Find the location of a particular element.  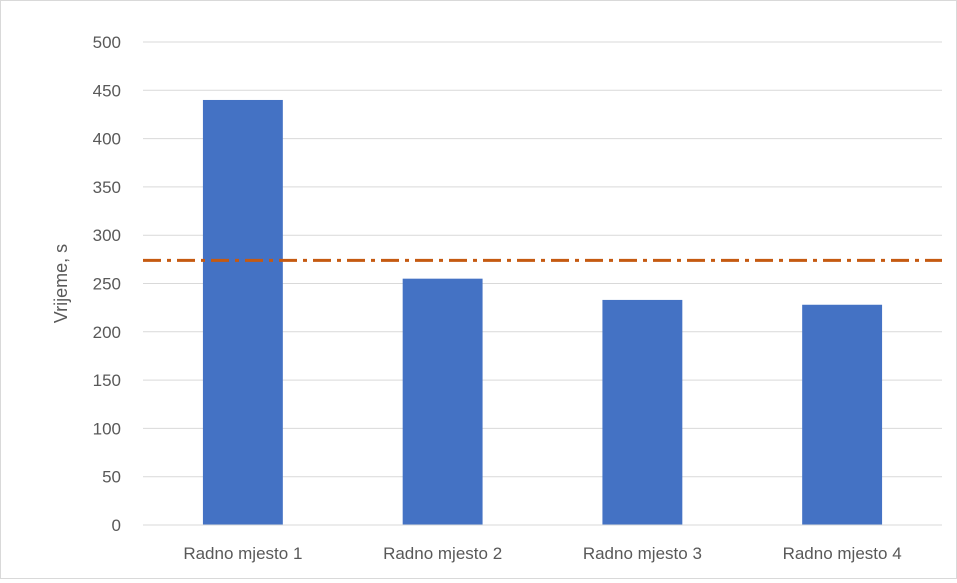

y-tick-label: 150 is located at coordinates (107, 380).